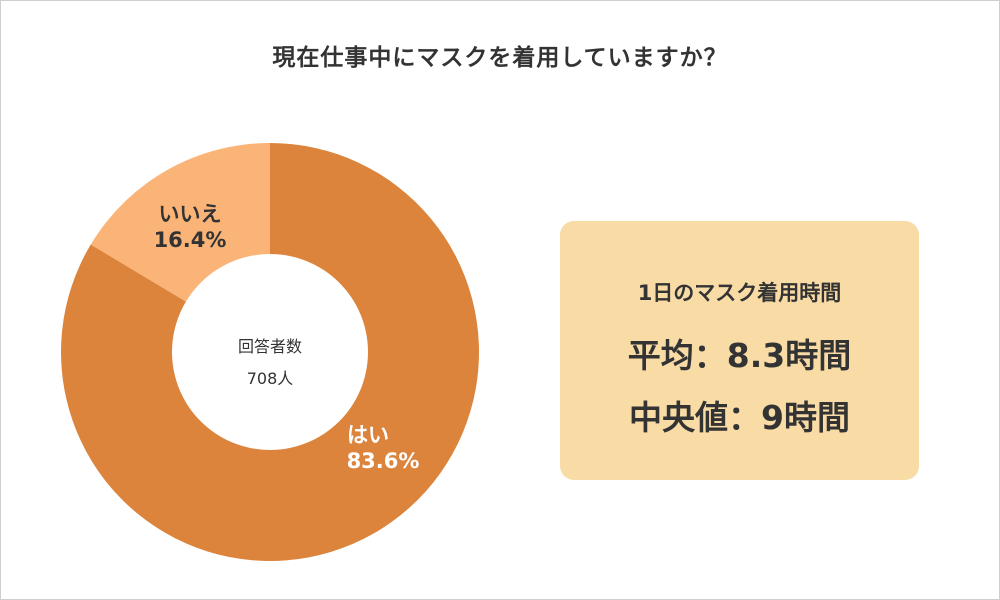 The height and width of the screenshot is (600, 1000). I want to click on slice-value-yes: 83.6%, so click(383, 461).